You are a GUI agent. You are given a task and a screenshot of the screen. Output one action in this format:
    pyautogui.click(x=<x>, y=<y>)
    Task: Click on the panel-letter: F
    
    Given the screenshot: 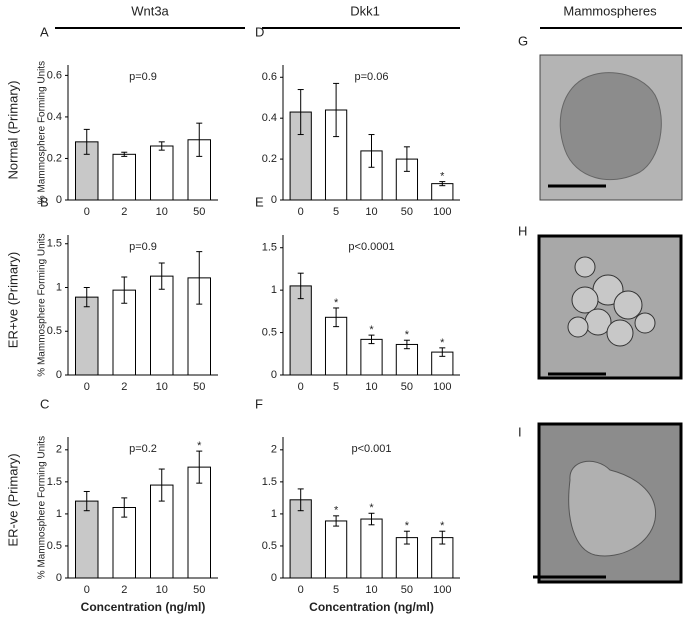 What is the action you would take?
    pyautogui.click(x=259, y=403)
    